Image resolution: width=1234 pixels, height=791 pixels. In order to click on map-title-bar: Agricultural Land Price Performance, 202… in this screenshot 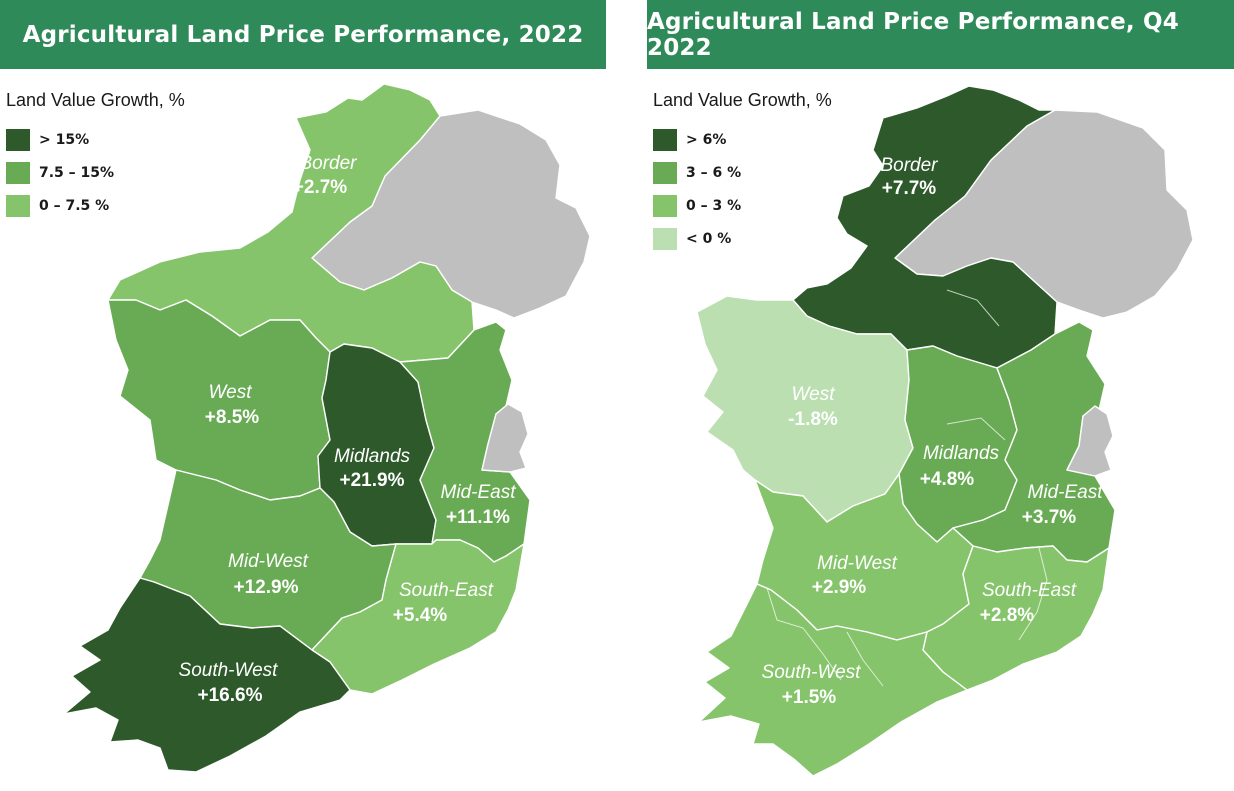, I will do `click(303, 34)`.